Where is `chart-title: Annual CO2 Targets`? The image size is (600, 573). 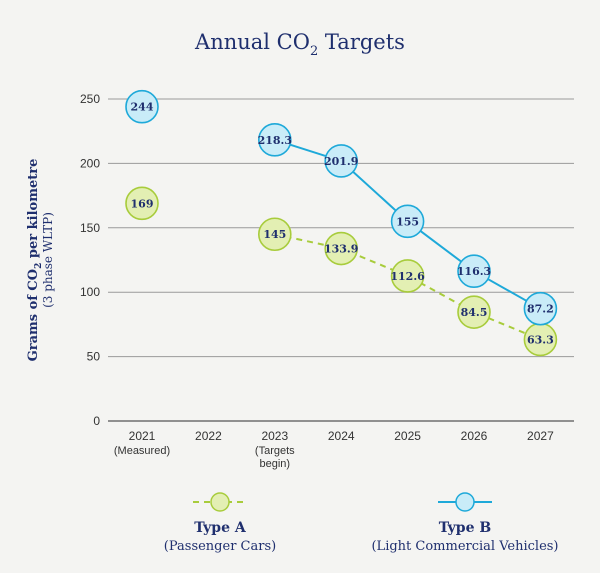
chart-title: Annual CO2 Targets is located at coordinates (299, 44).